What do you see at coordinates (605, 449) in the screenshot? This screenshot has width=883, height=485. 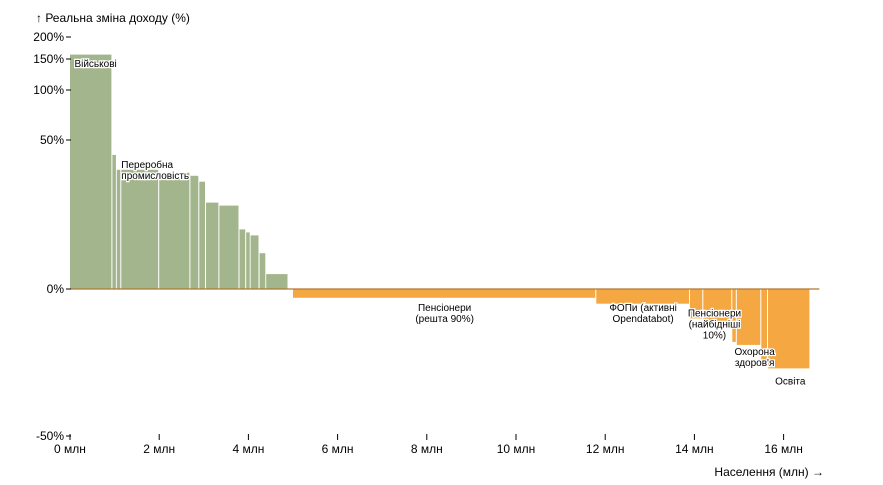 I see `x-tick-label: 12 млн` at bounding box center [605, 449].